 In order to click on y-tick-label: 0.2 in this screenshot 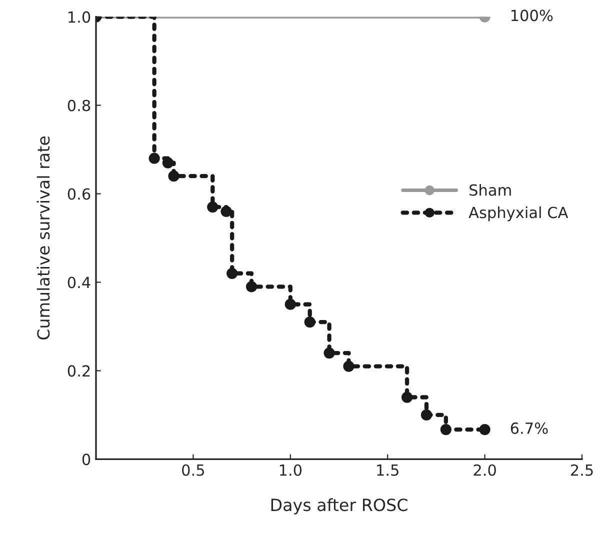, I will do `click(79, 371)`.